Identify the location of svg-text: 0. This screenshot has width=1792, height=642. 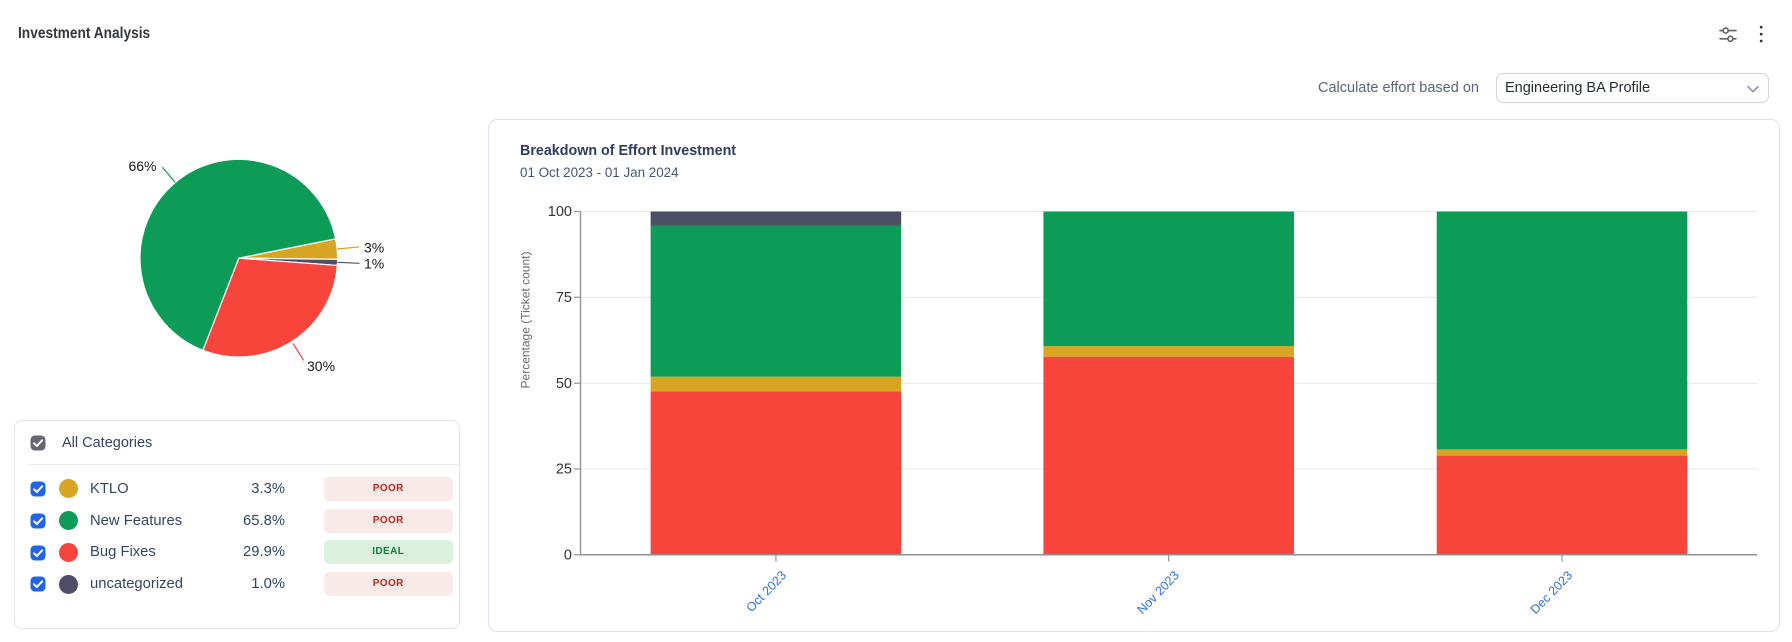
(568, 556).